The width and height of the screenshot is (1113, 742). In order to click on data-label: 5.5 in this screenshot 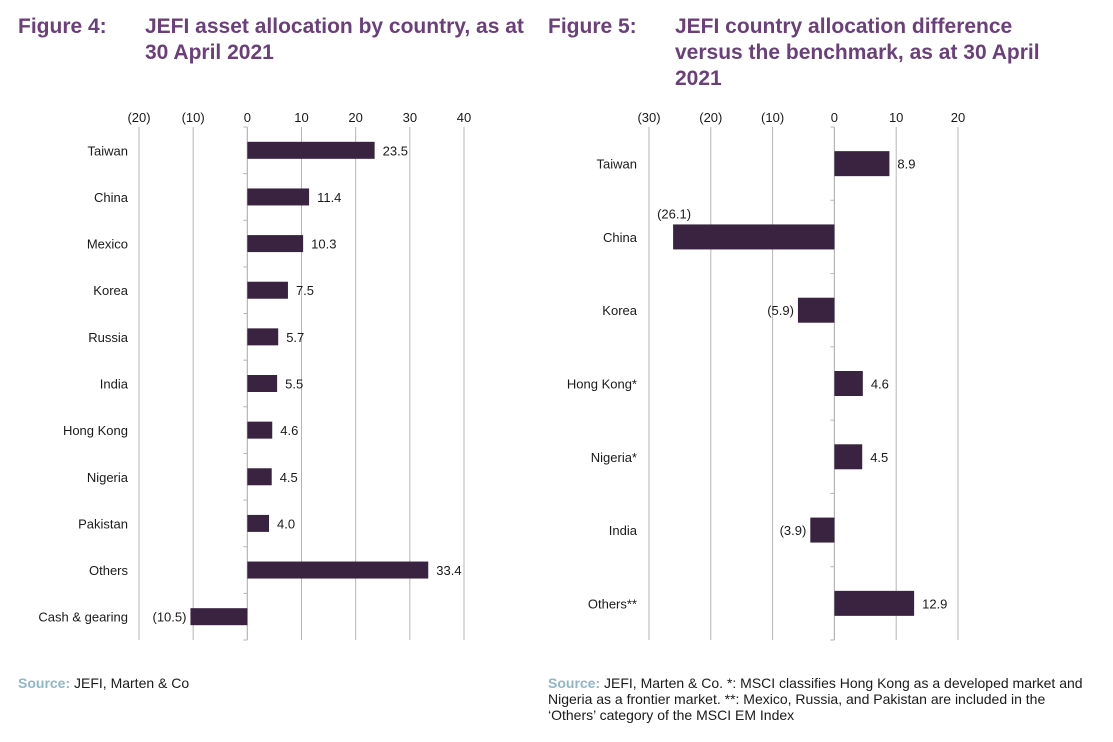, I will do `click(294, 384)`.